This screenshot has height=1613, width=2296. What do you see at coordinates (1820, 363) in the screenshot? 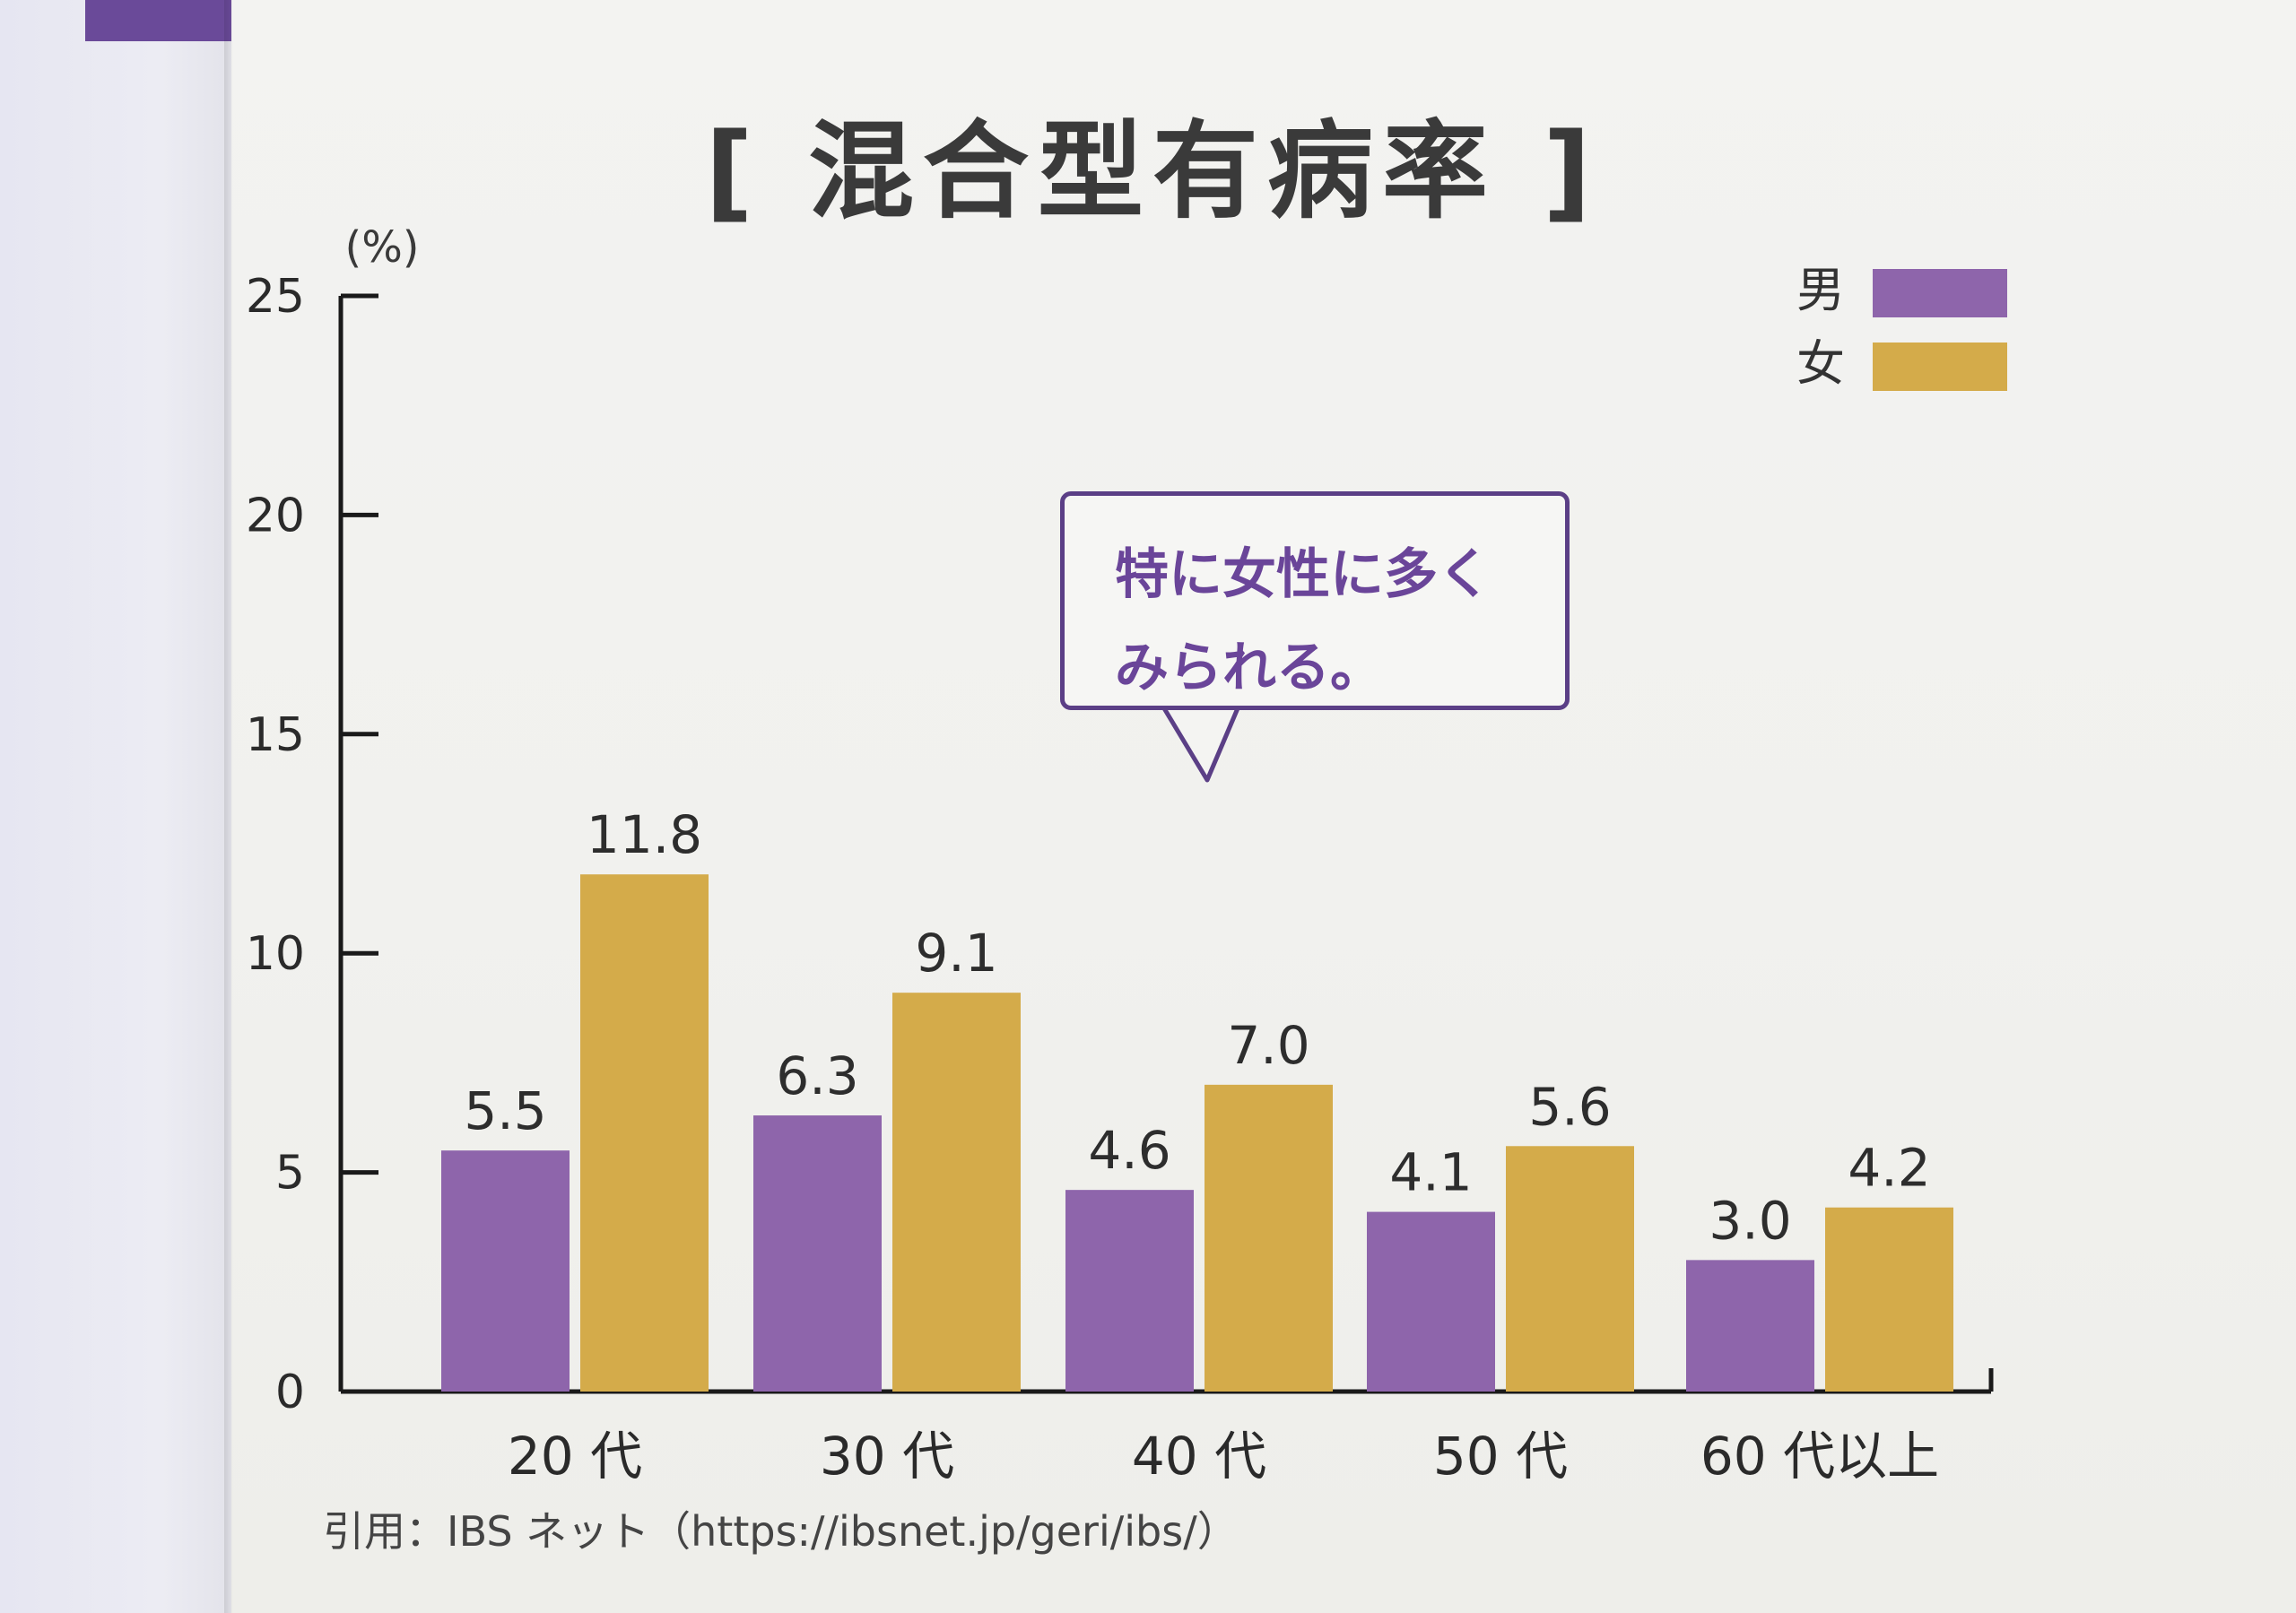
I see `legend-label-female: 女` at bounding box center [1820, 363].